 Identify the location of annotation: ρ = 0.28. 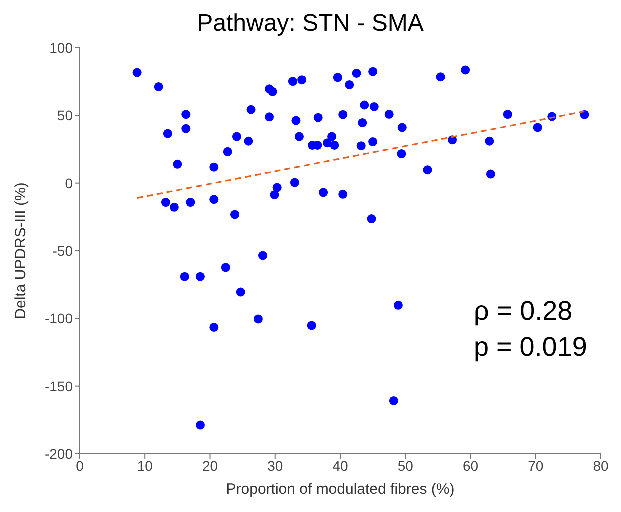
(524, 311).